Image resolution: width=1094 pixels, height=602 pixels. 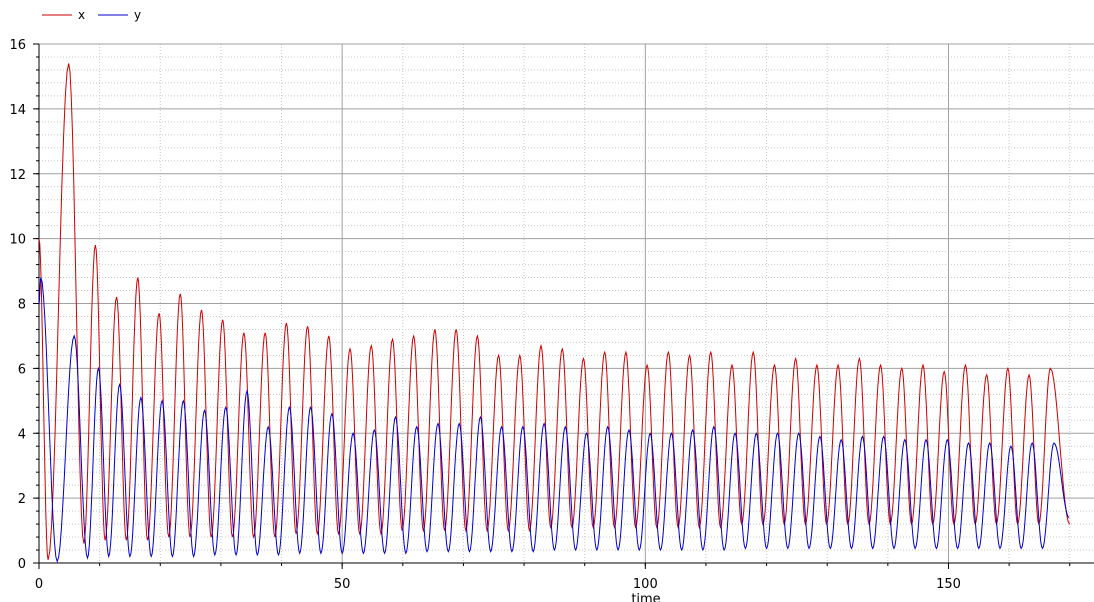 What do you see at coordinates (17, 175) in the screenshot?
I see `y-tick-label: 12` at bounding box center [17, 175].